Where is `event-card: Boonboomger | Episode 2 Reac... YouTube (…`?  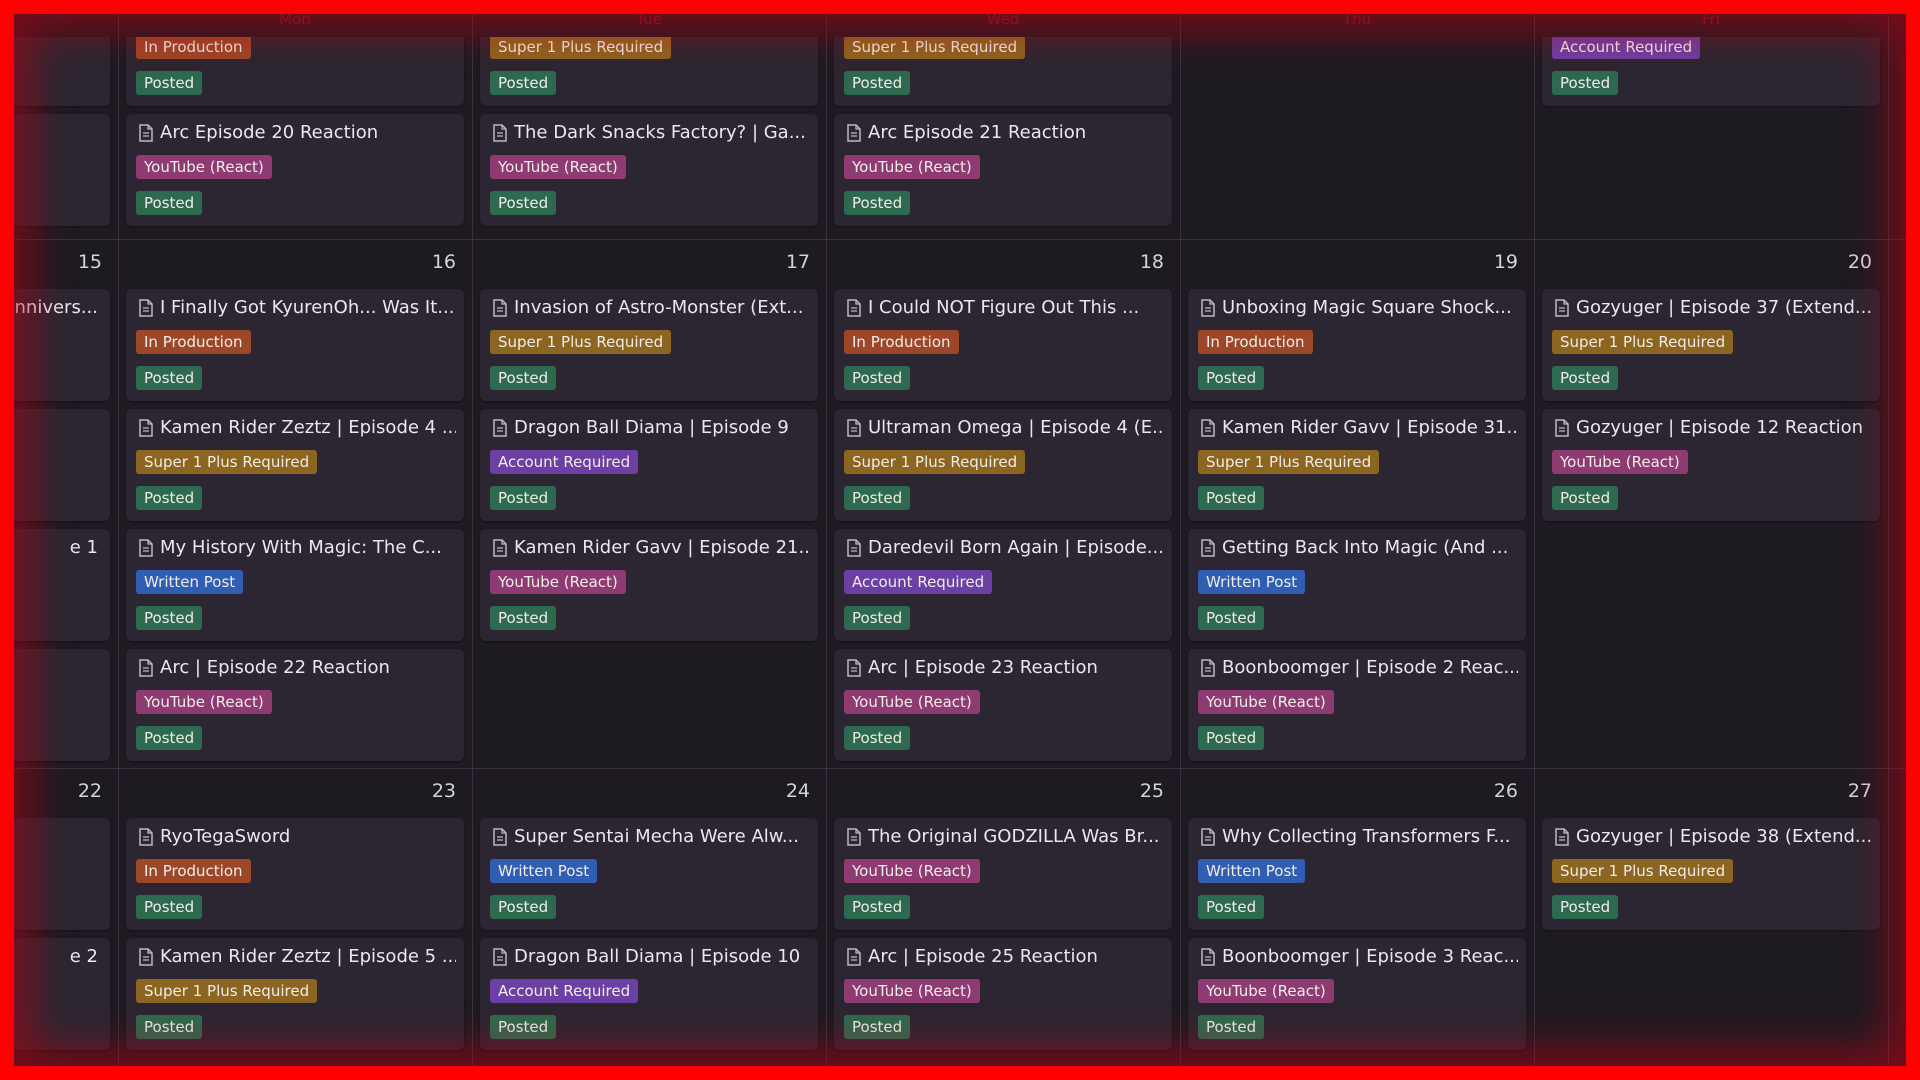
event-card: Boonboomger | Episode 2 Reac... YouTube (… is located at coordinates (1357, 705).